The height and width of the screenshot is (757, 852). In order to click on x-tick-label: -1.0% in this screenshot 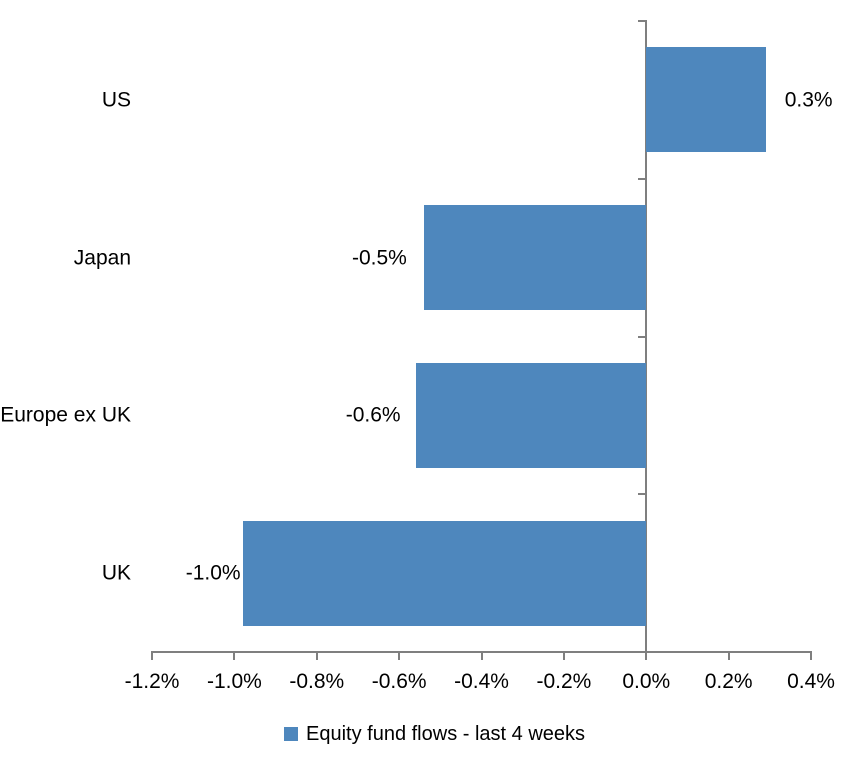, I will do `click(234, 681)`.